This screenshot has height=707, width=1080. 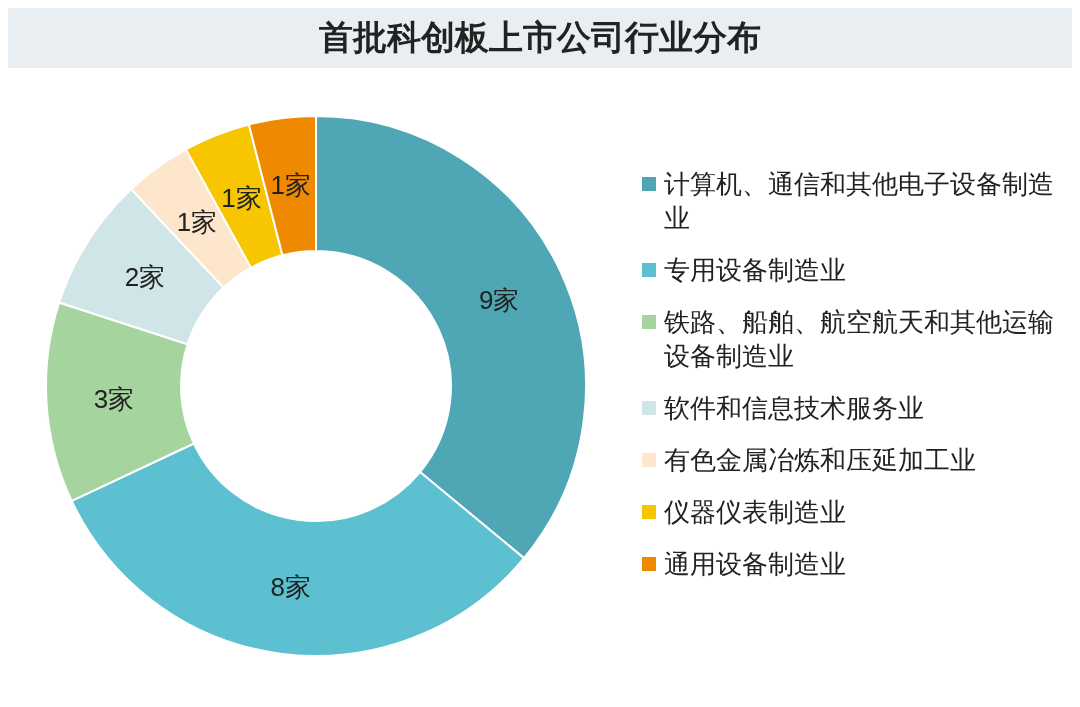 What do you see at coordinates (755, 564) in the screenshot?
I see `legend-label: 通用设备制造业` at bounding box center [755, 564].